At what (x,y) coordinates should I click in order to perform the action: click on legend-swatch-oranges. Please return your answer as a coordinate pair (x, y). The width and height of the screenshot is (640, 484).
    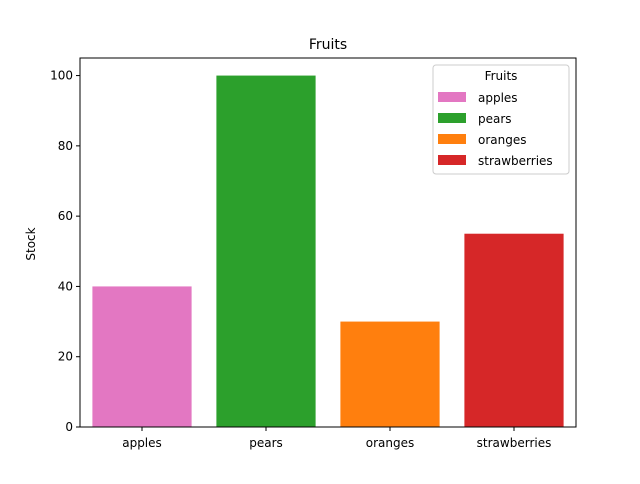
    Looking at the image, I should click on (452, 139).